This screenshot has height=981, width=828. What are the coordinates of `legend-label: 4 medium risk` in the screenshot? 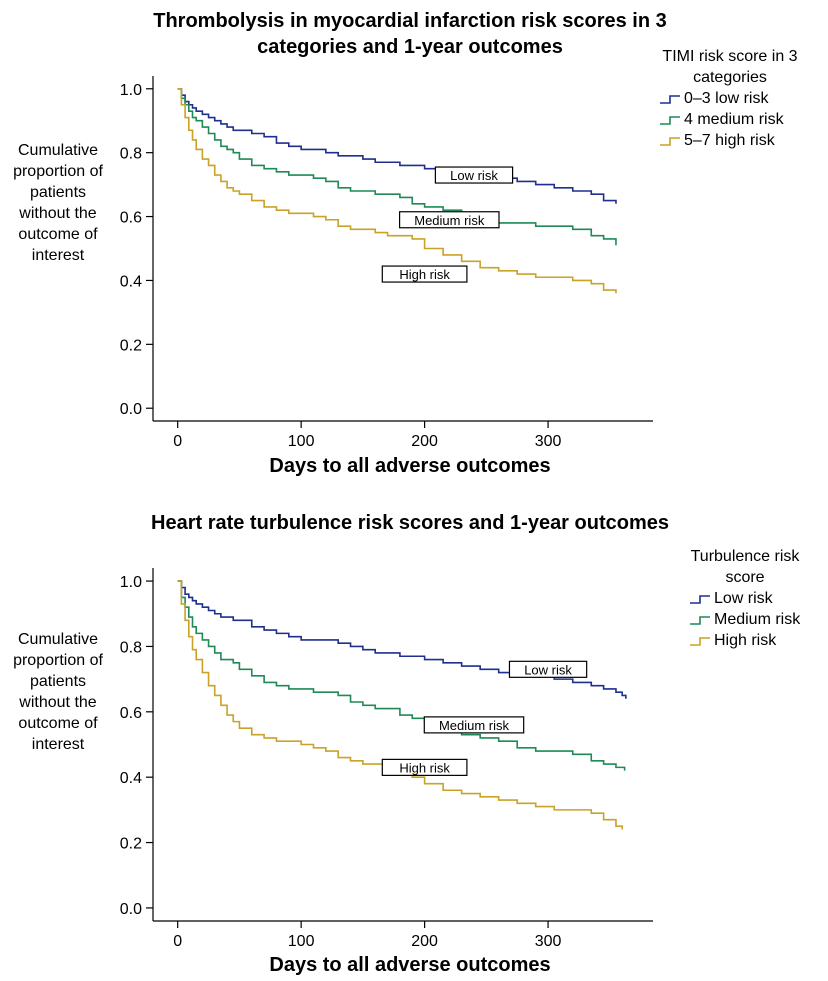 It's located at (734, 119).